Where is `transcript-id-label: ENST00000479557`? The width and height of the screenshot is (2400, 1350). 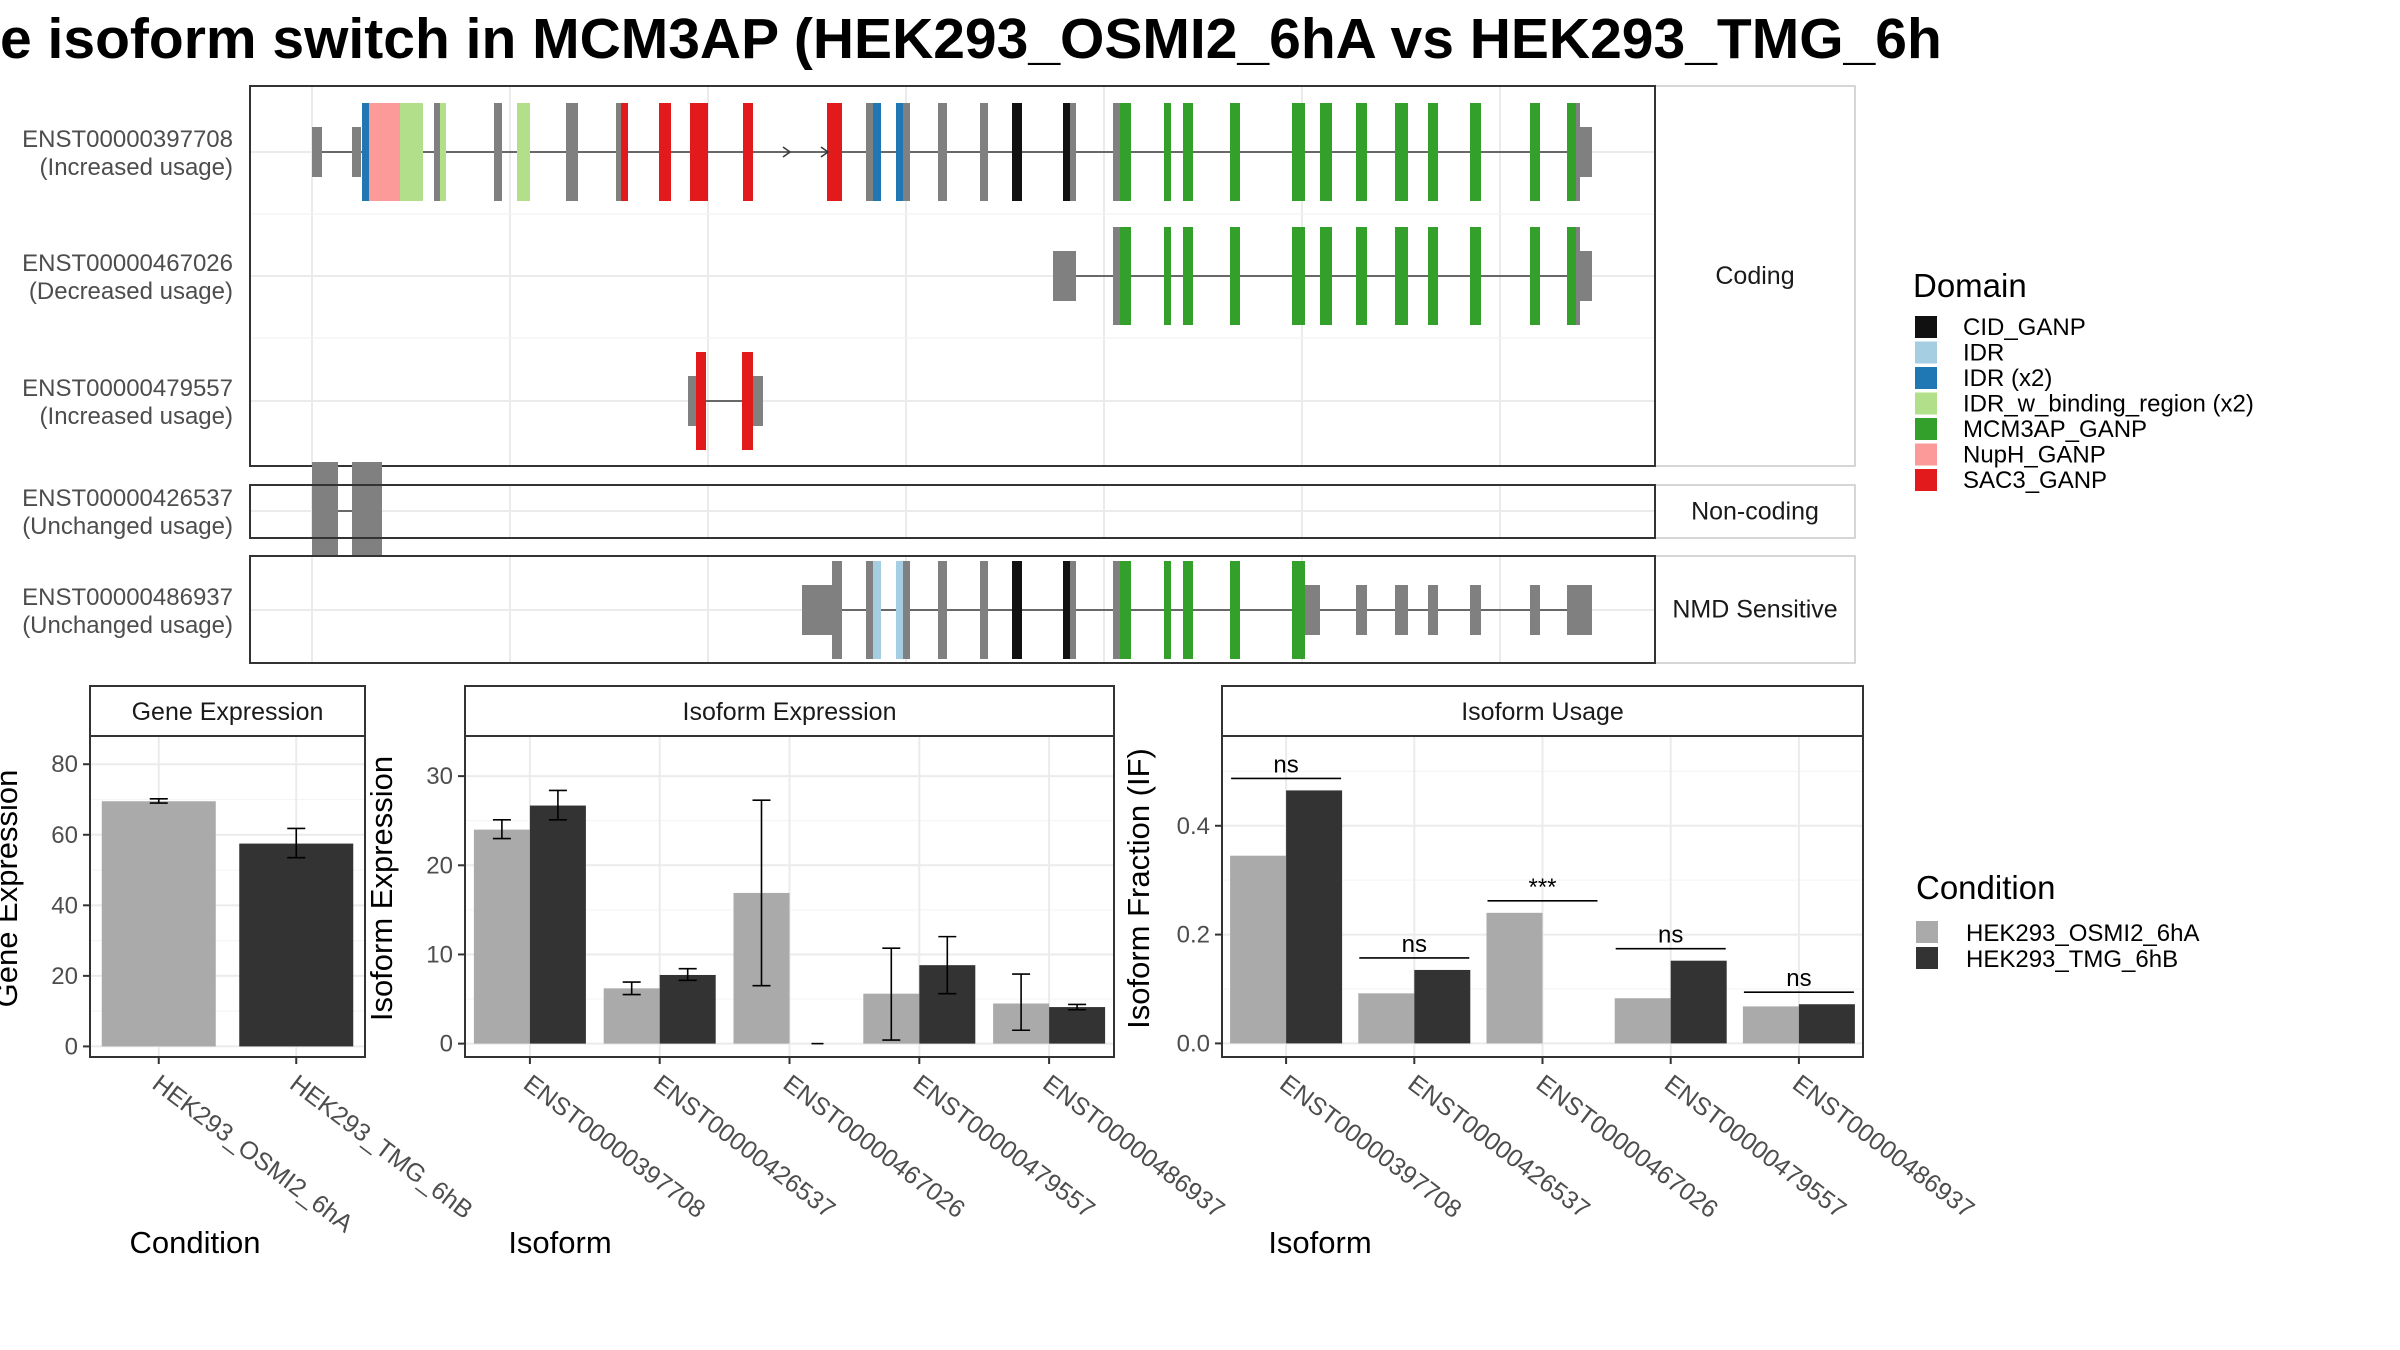 transcript-id-label: ENST00000479557 is located at coordinates (127, 388).